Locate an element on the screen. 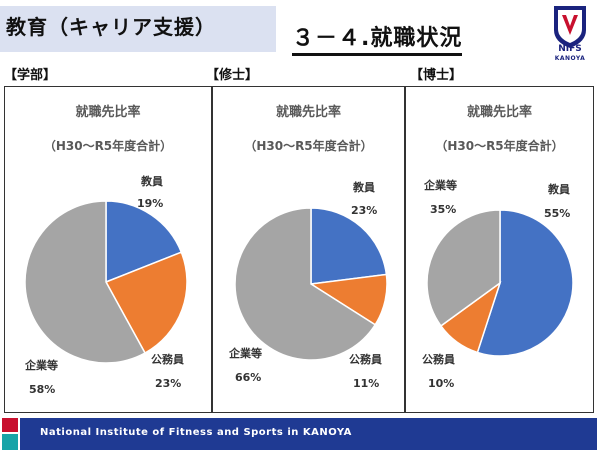  section-label-undergrad: 【学部】 is located at coordinates (30, 75).